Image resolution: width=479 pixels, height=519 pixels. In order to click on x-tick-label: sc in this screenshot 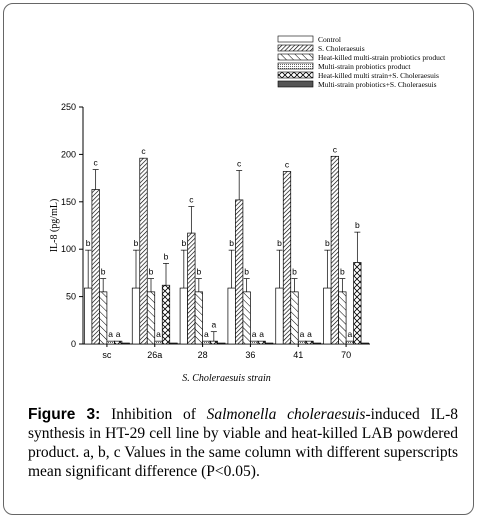, I will do `click(107, 355)`.